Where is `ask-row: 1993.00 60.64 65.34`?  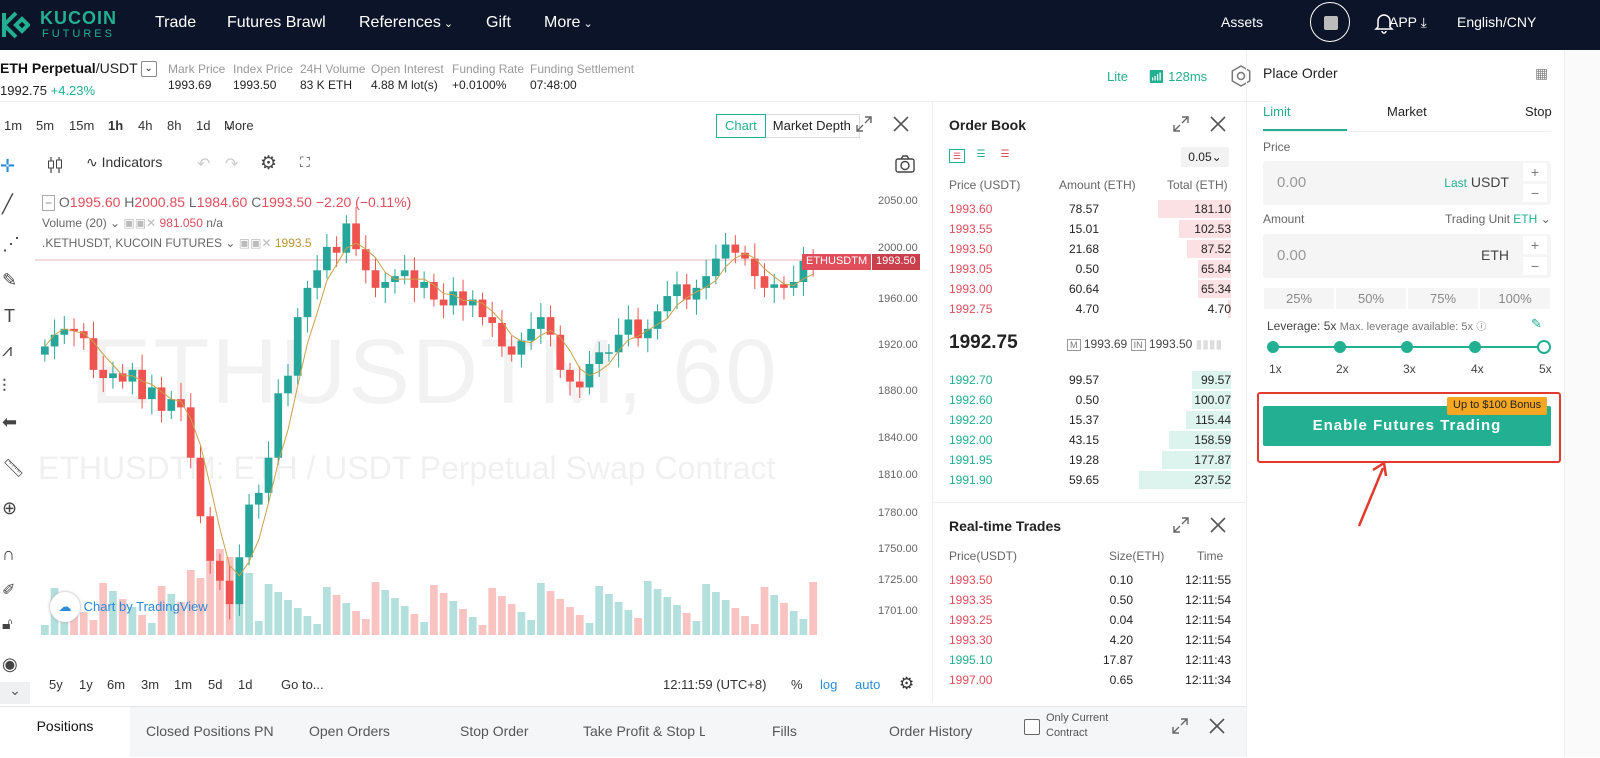
ask-row: 1993.00 60.64 65.34 is located at coordinates (1090, 289).